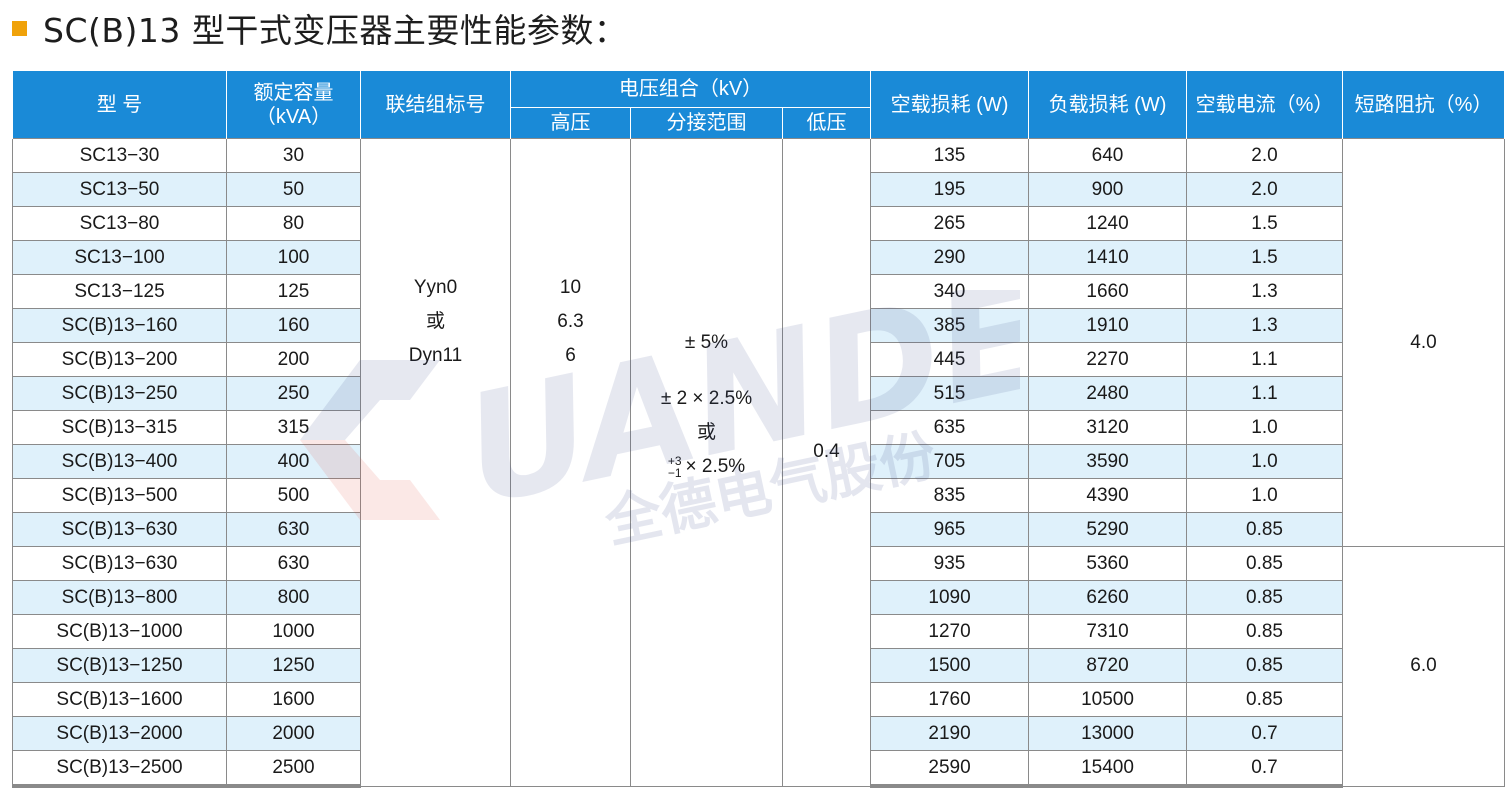 This screenshot has height=788, width=1510. What do you see at coordinates (119, 495) in the screenshot?
I see `cell-model: SC(B)13−500` at bounding box center [119, 495].